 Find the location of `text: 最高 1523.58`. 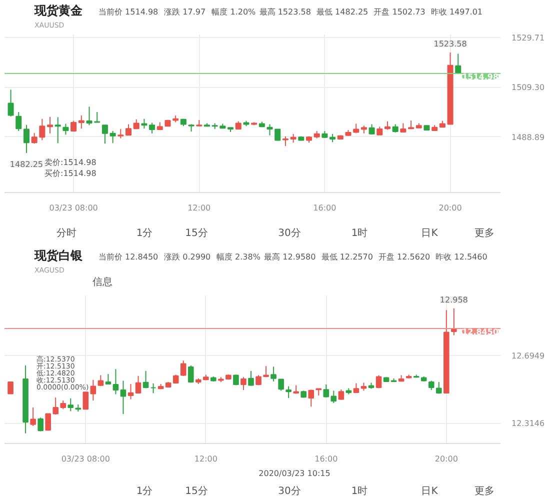

text: 最高 1523.58 is located at coordinates (285, 12).